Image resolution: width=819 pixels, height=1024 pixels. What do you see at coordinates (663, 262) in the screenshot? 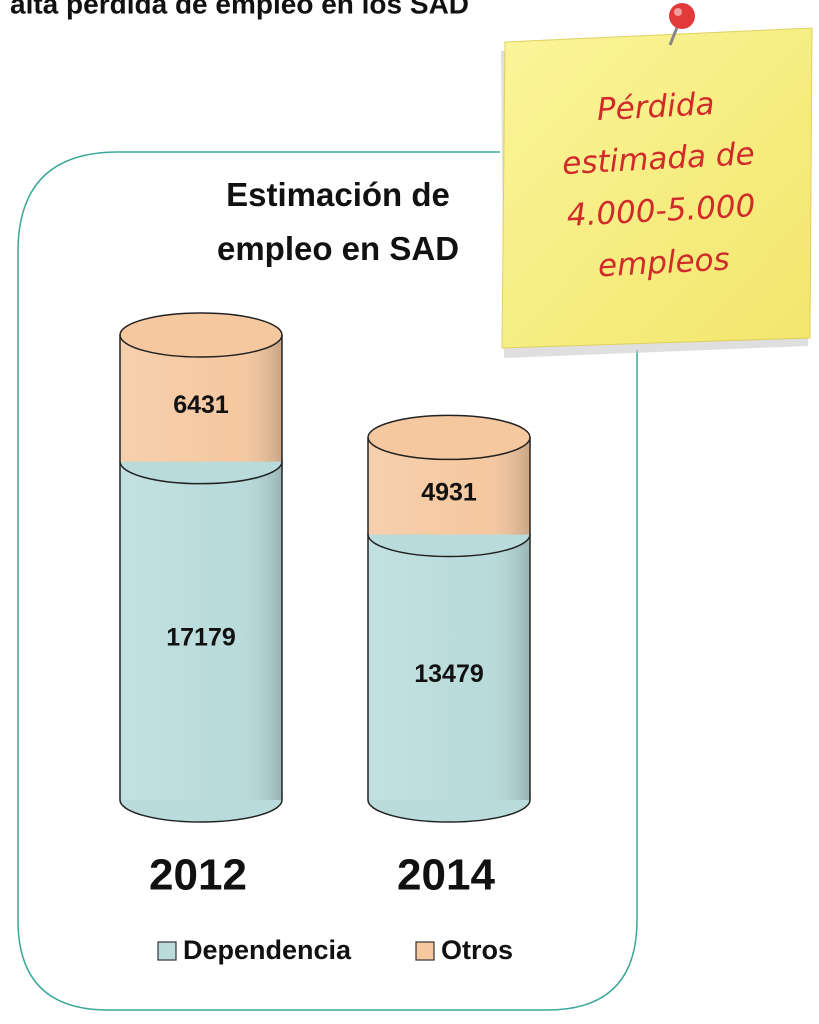
I see `note-line: empleos` at bounding box center [663, 262].